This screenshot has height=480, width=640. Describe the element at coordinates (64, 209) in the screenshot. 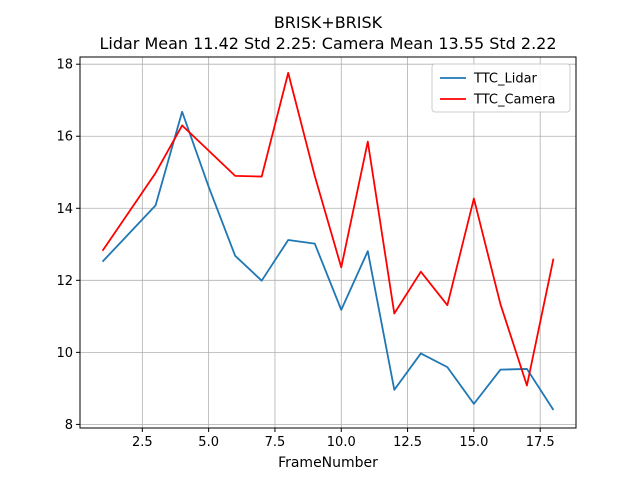

I see `y-tick-label: 14` at that location.